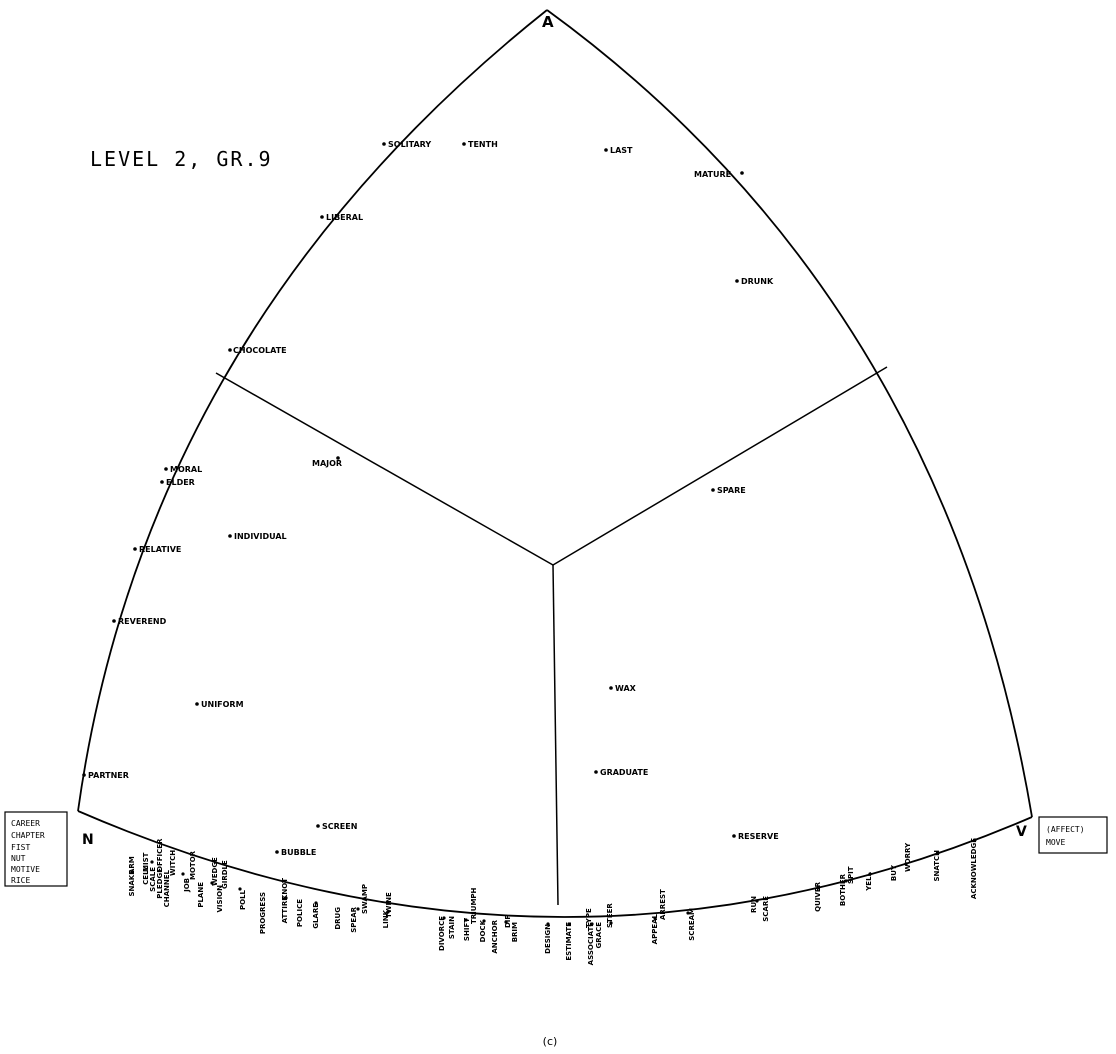 The height and width of the screenshot is (1054, 1116). What do you see at coordinates (142, 621) in the screenshot?
I see `word-label: REVEREND` at bounding box center [142, 621].